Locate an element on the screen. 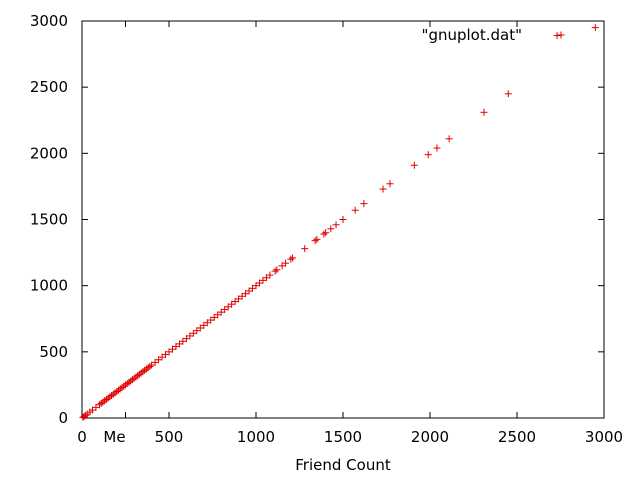 The width and height of the screenshot is (640, 480). x-tick-label: 500 is located at coordinates (169, 437).